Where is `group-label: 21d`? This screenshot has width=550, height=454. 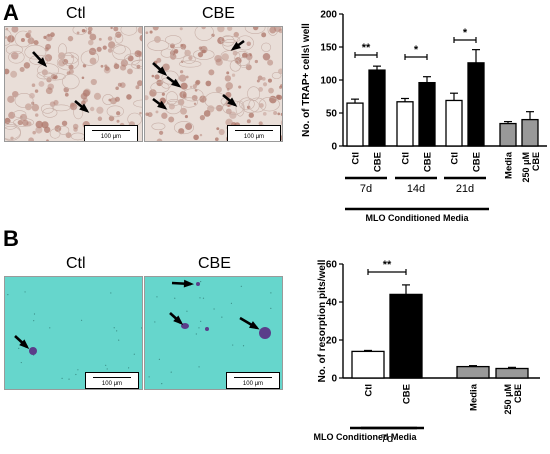 group-label: 21d is located at coordinates (465, 189).